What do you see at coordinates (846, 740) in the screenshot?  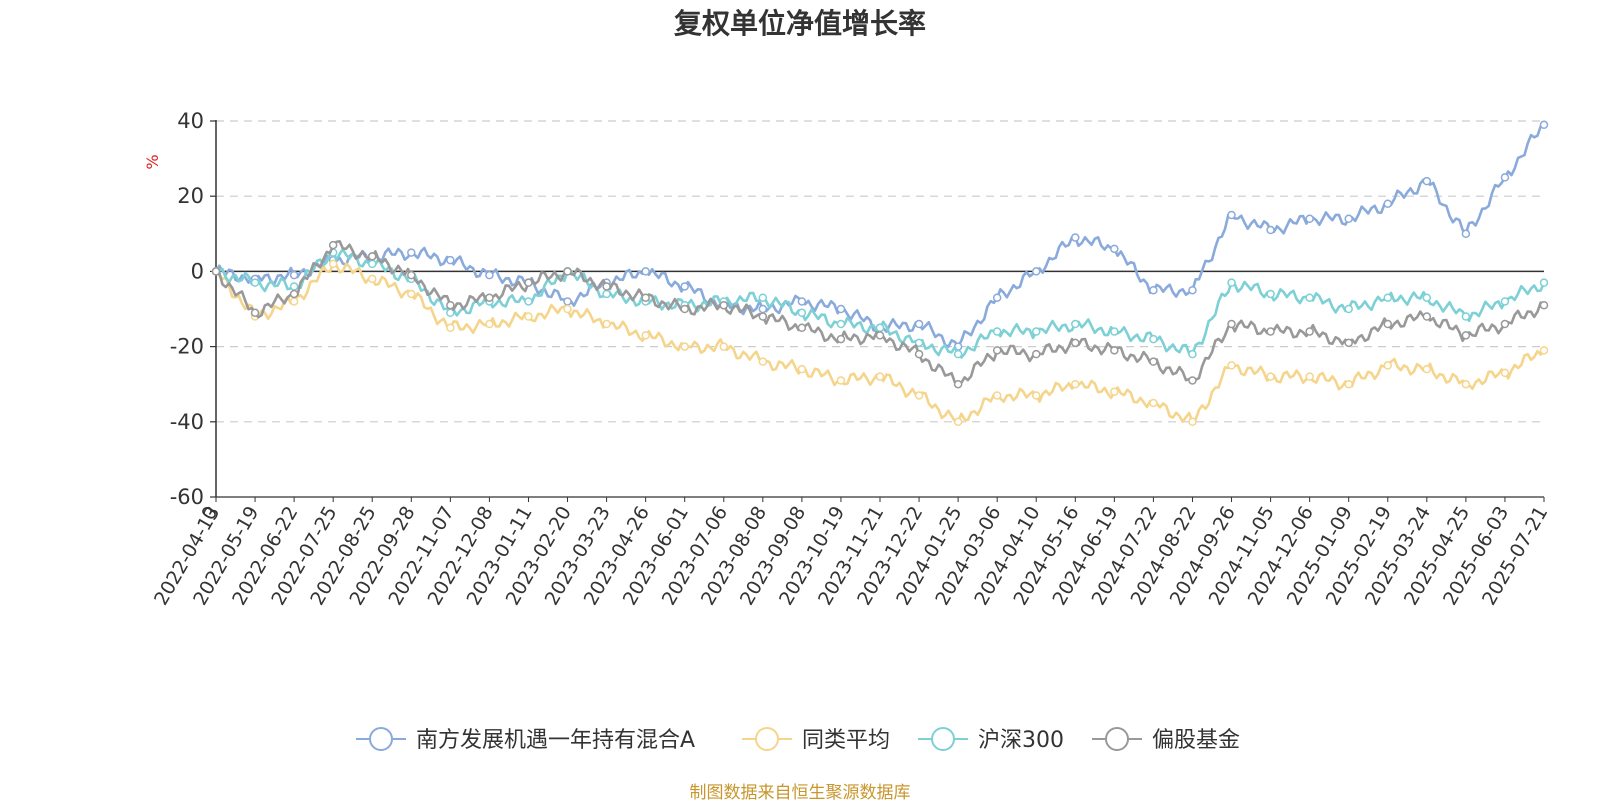 I see `legend-label-1: 同类平均` at bounding box center [846, 740].